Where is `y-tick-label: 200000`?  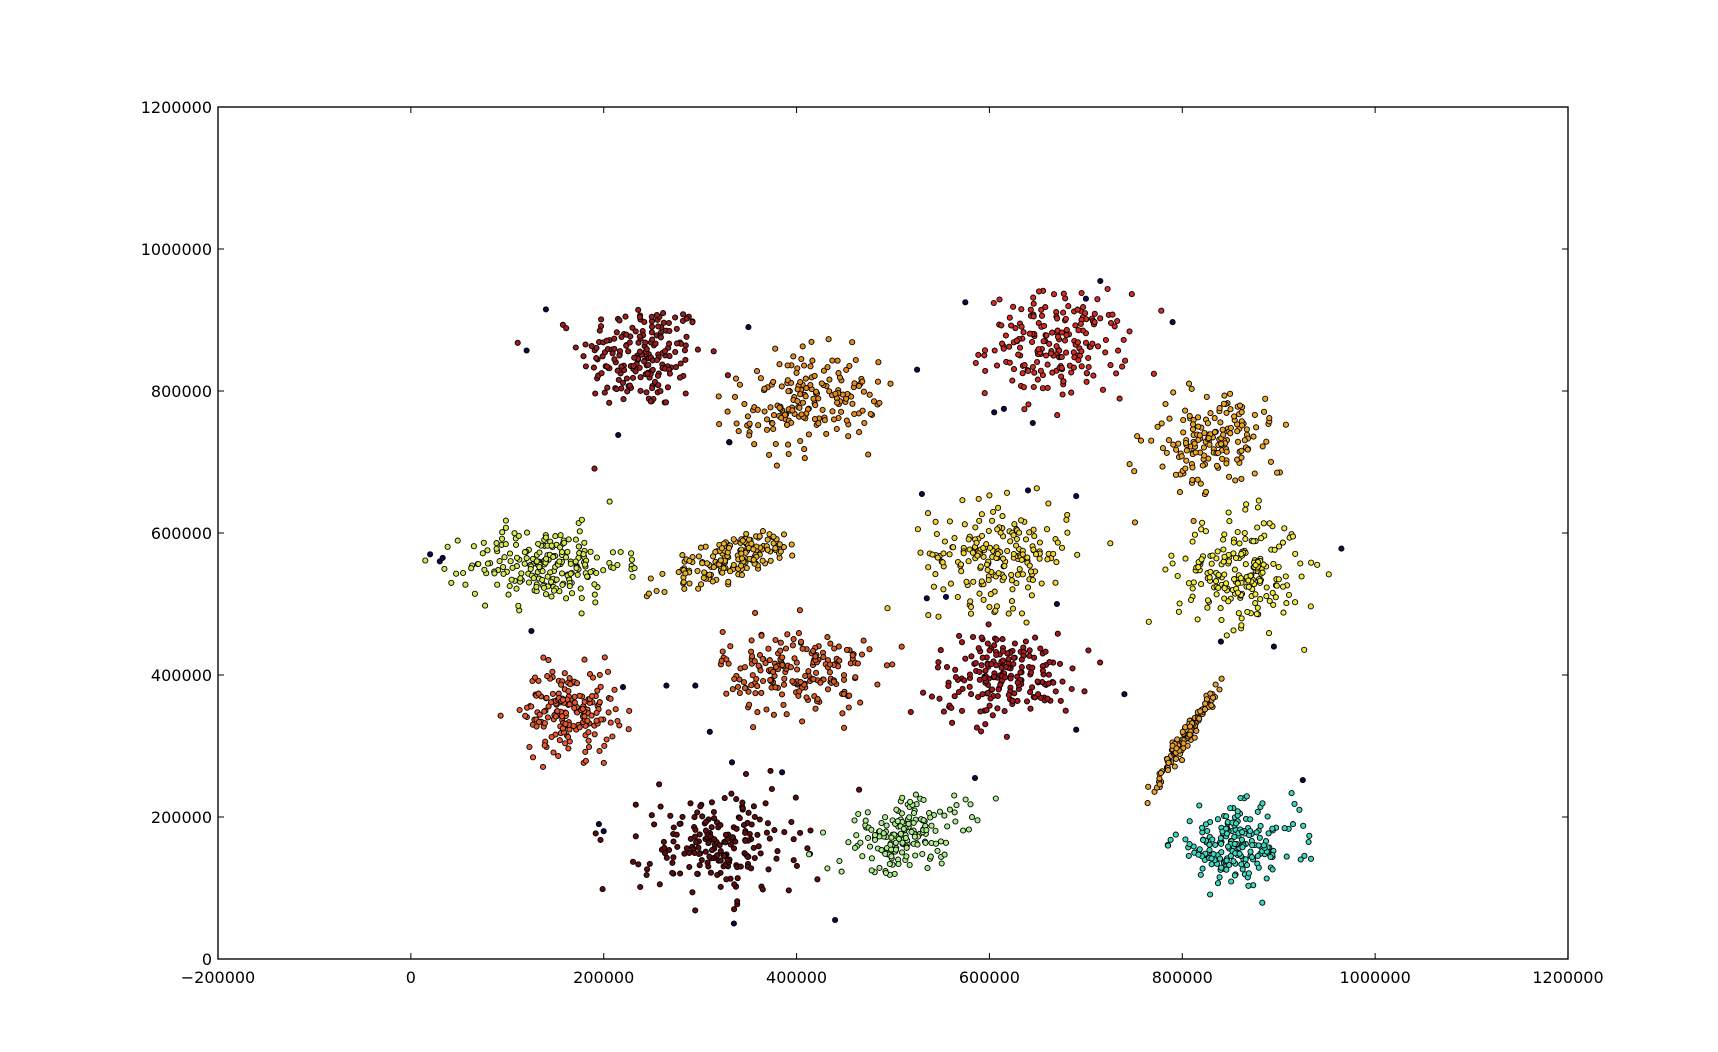
y-tick-label: 200000 is located at coordinates (181, 817).